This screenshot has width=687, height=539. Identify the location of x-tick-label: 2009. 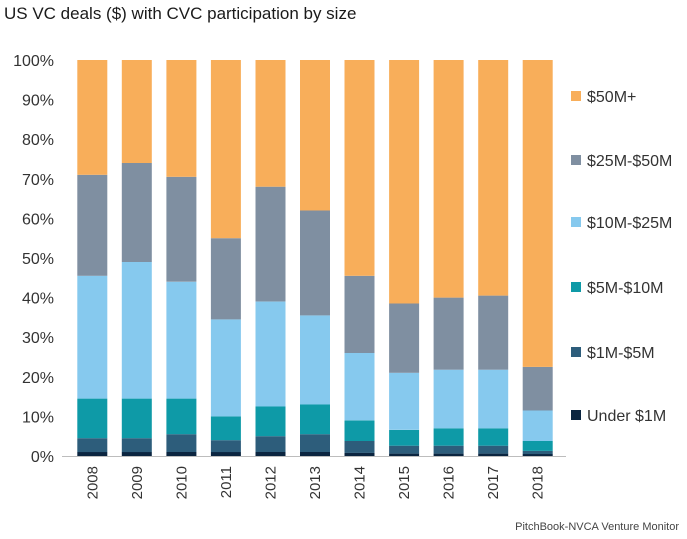
(137, 482).